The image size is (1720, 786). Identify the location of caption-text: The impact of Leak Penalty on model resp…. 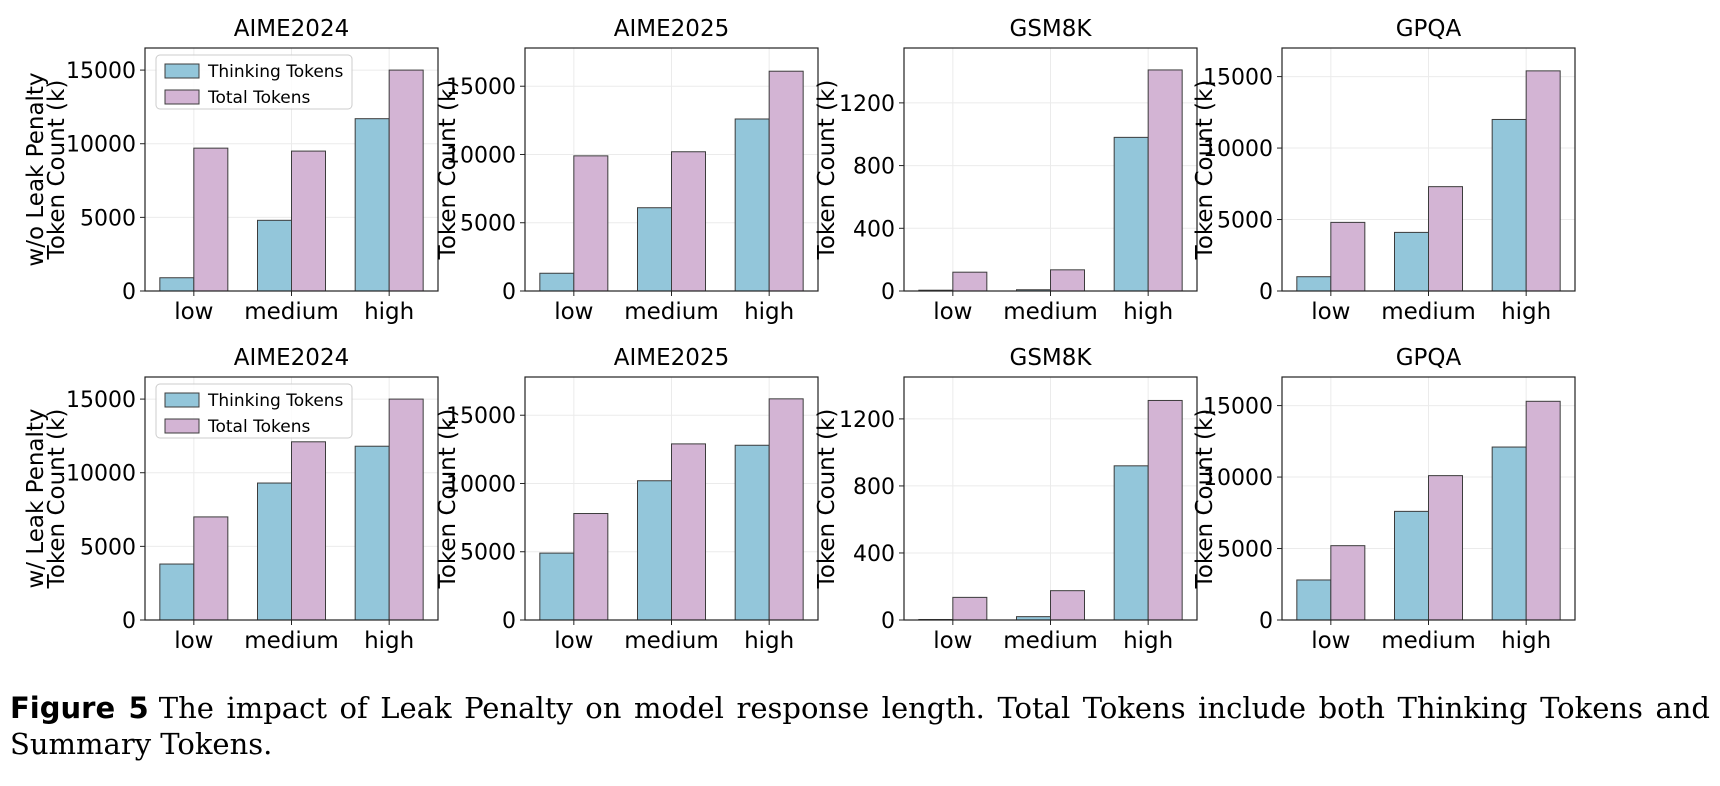
(860, 726).